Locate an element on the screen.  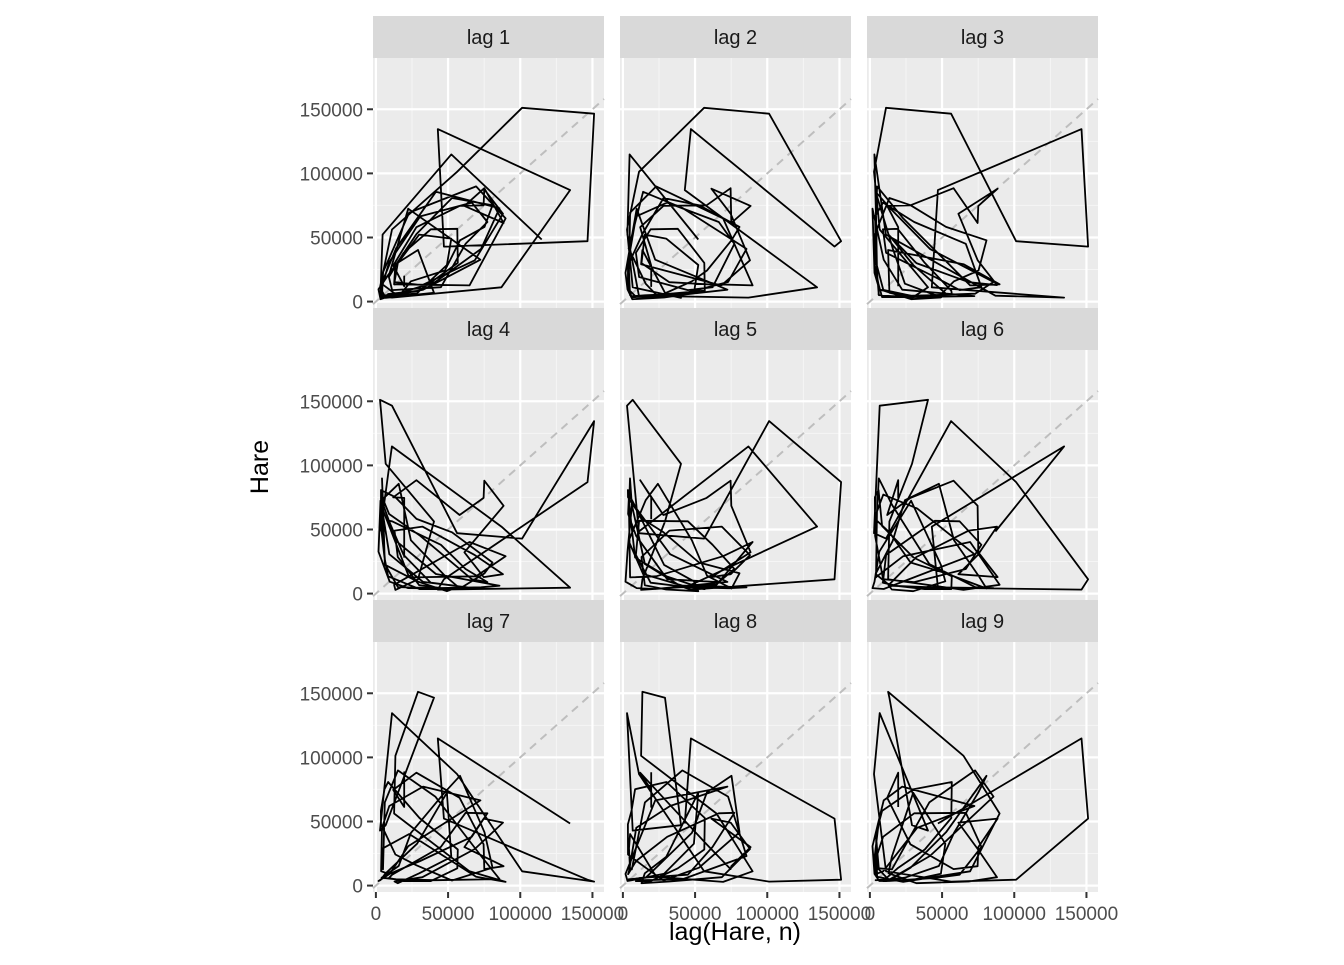
facet-strip-label: lag 2 is located at coordinates (735, 38).